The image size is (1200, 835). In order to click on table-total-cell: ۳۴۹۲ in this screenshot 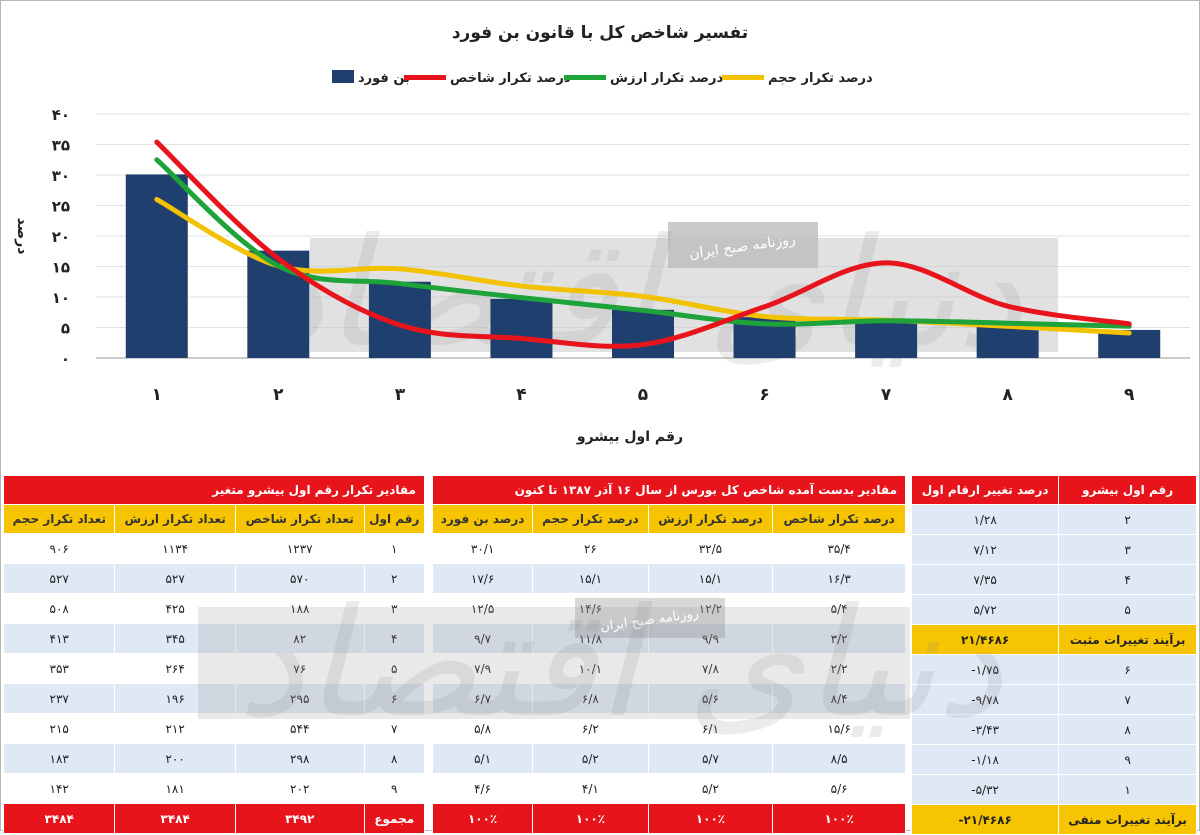, I will do `click(299, 818)`.